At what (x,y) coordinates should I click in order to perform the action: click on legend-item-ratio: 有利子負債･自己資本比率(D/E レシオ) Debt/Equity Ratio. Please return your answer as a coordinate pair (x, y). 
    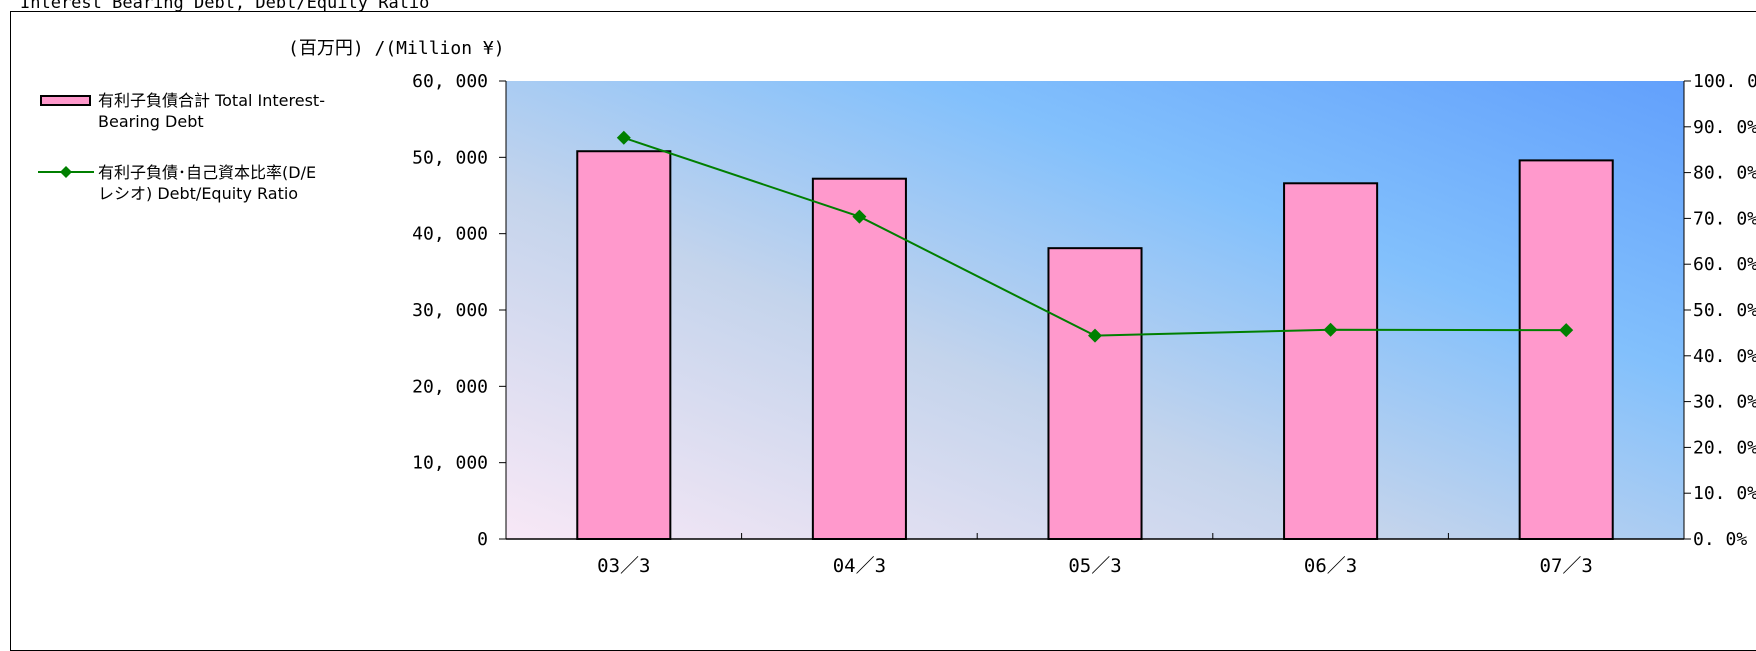
    Looking at the image, I should click on (218, 183).